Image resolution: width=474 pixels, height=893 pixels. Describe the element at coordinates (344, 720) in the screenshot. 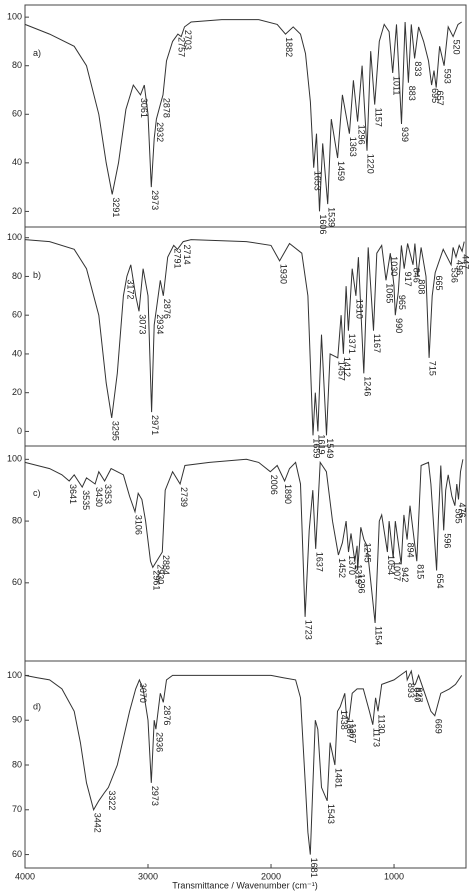

I see `peak-label: 1438` at that location.